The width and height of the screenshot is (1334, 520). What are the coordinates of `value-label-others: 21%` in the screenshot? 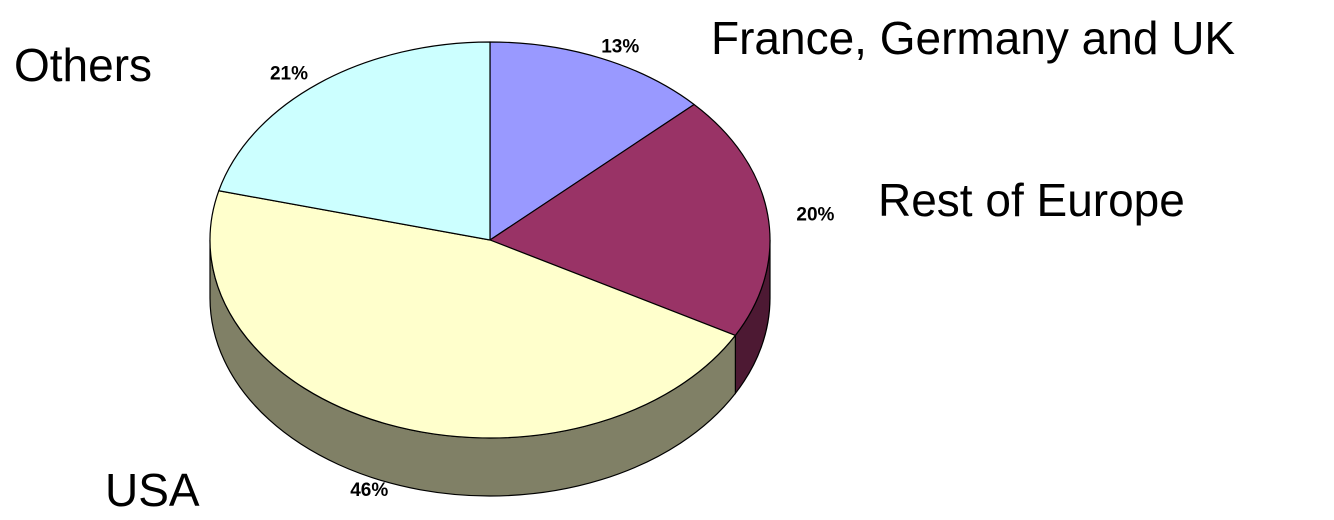 It's located at (289, 73).